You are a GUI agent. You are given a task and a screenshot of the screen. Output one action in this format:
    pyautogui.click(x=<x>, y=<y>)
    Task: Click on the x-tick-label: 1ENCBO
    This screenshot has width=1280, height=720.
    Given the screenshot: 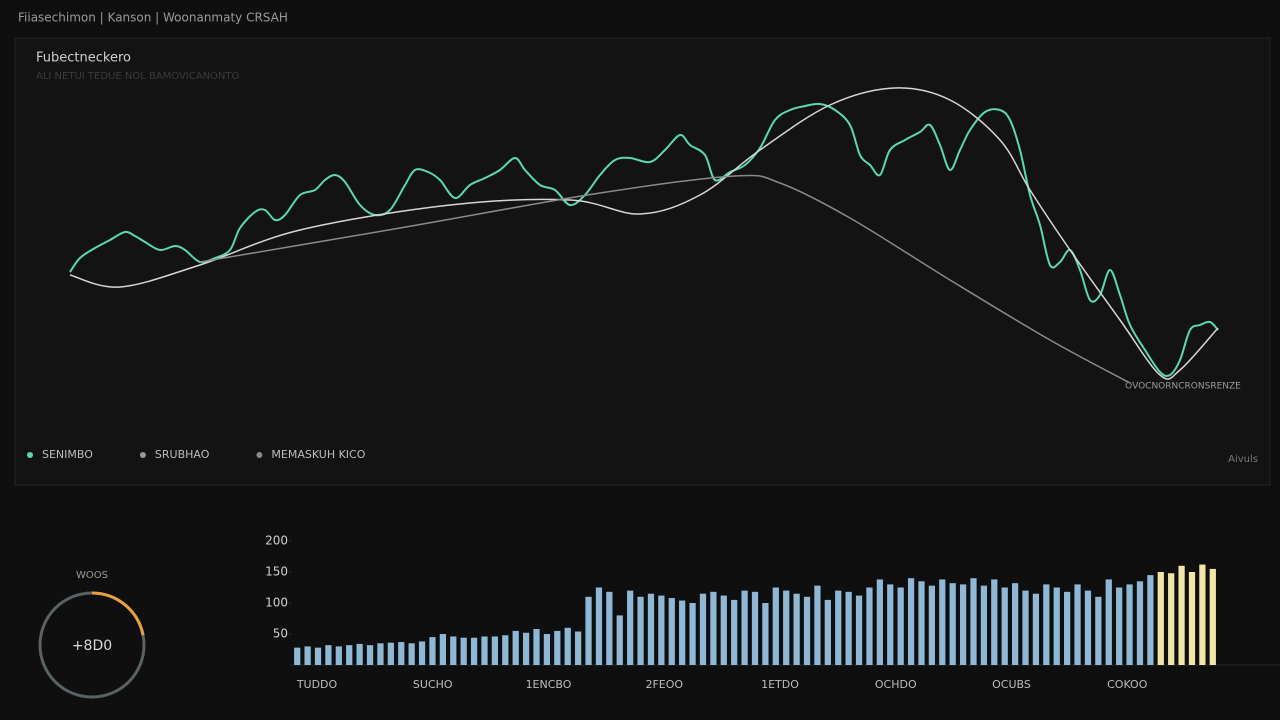 What is the action you would take?
    pyautogui.click(x=549, y=684)
    